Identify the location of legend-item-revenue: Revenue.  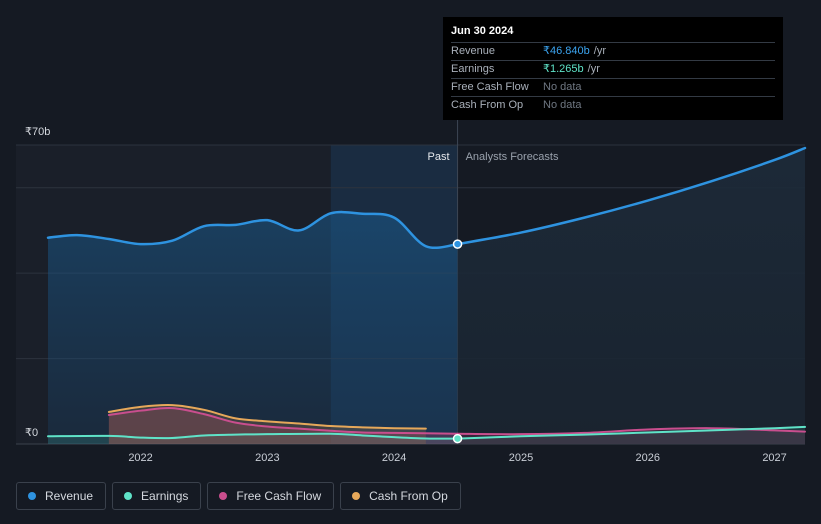
(61, 496).